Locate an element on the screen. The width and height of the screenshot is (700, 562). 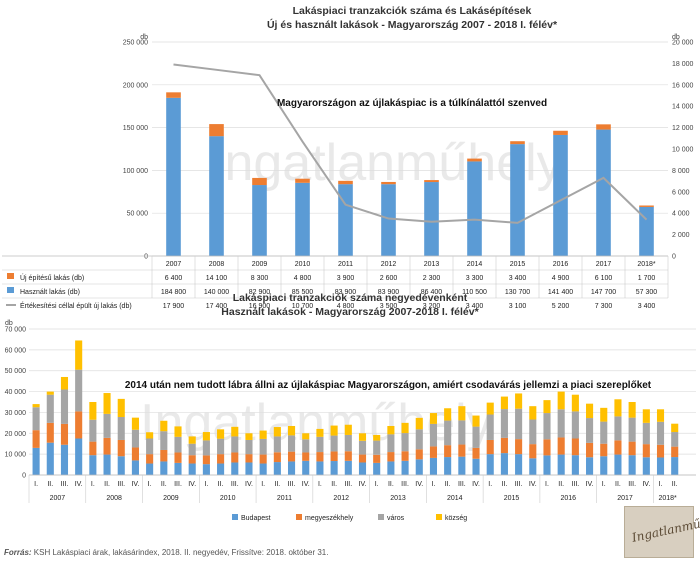
top-left-axis-ticks: 0 50 000 100 000 150 000 200 000 250 000 is located at coordinates (135, 150).